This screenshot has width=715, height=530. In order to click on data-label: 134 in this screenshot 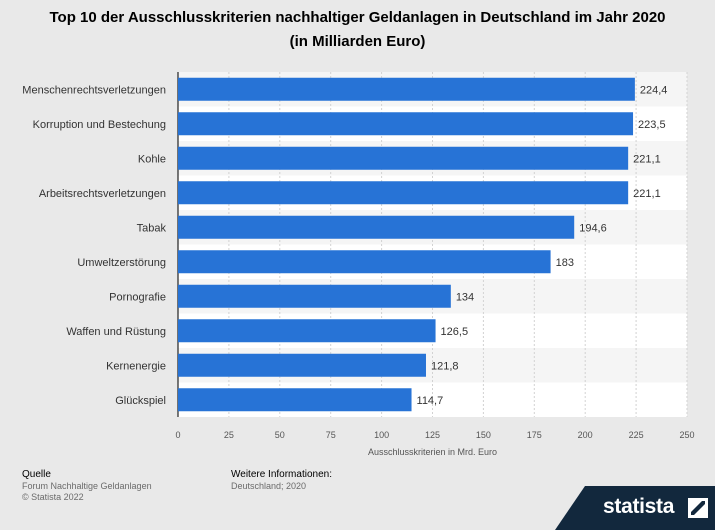, I will do `click(465, 297)`.